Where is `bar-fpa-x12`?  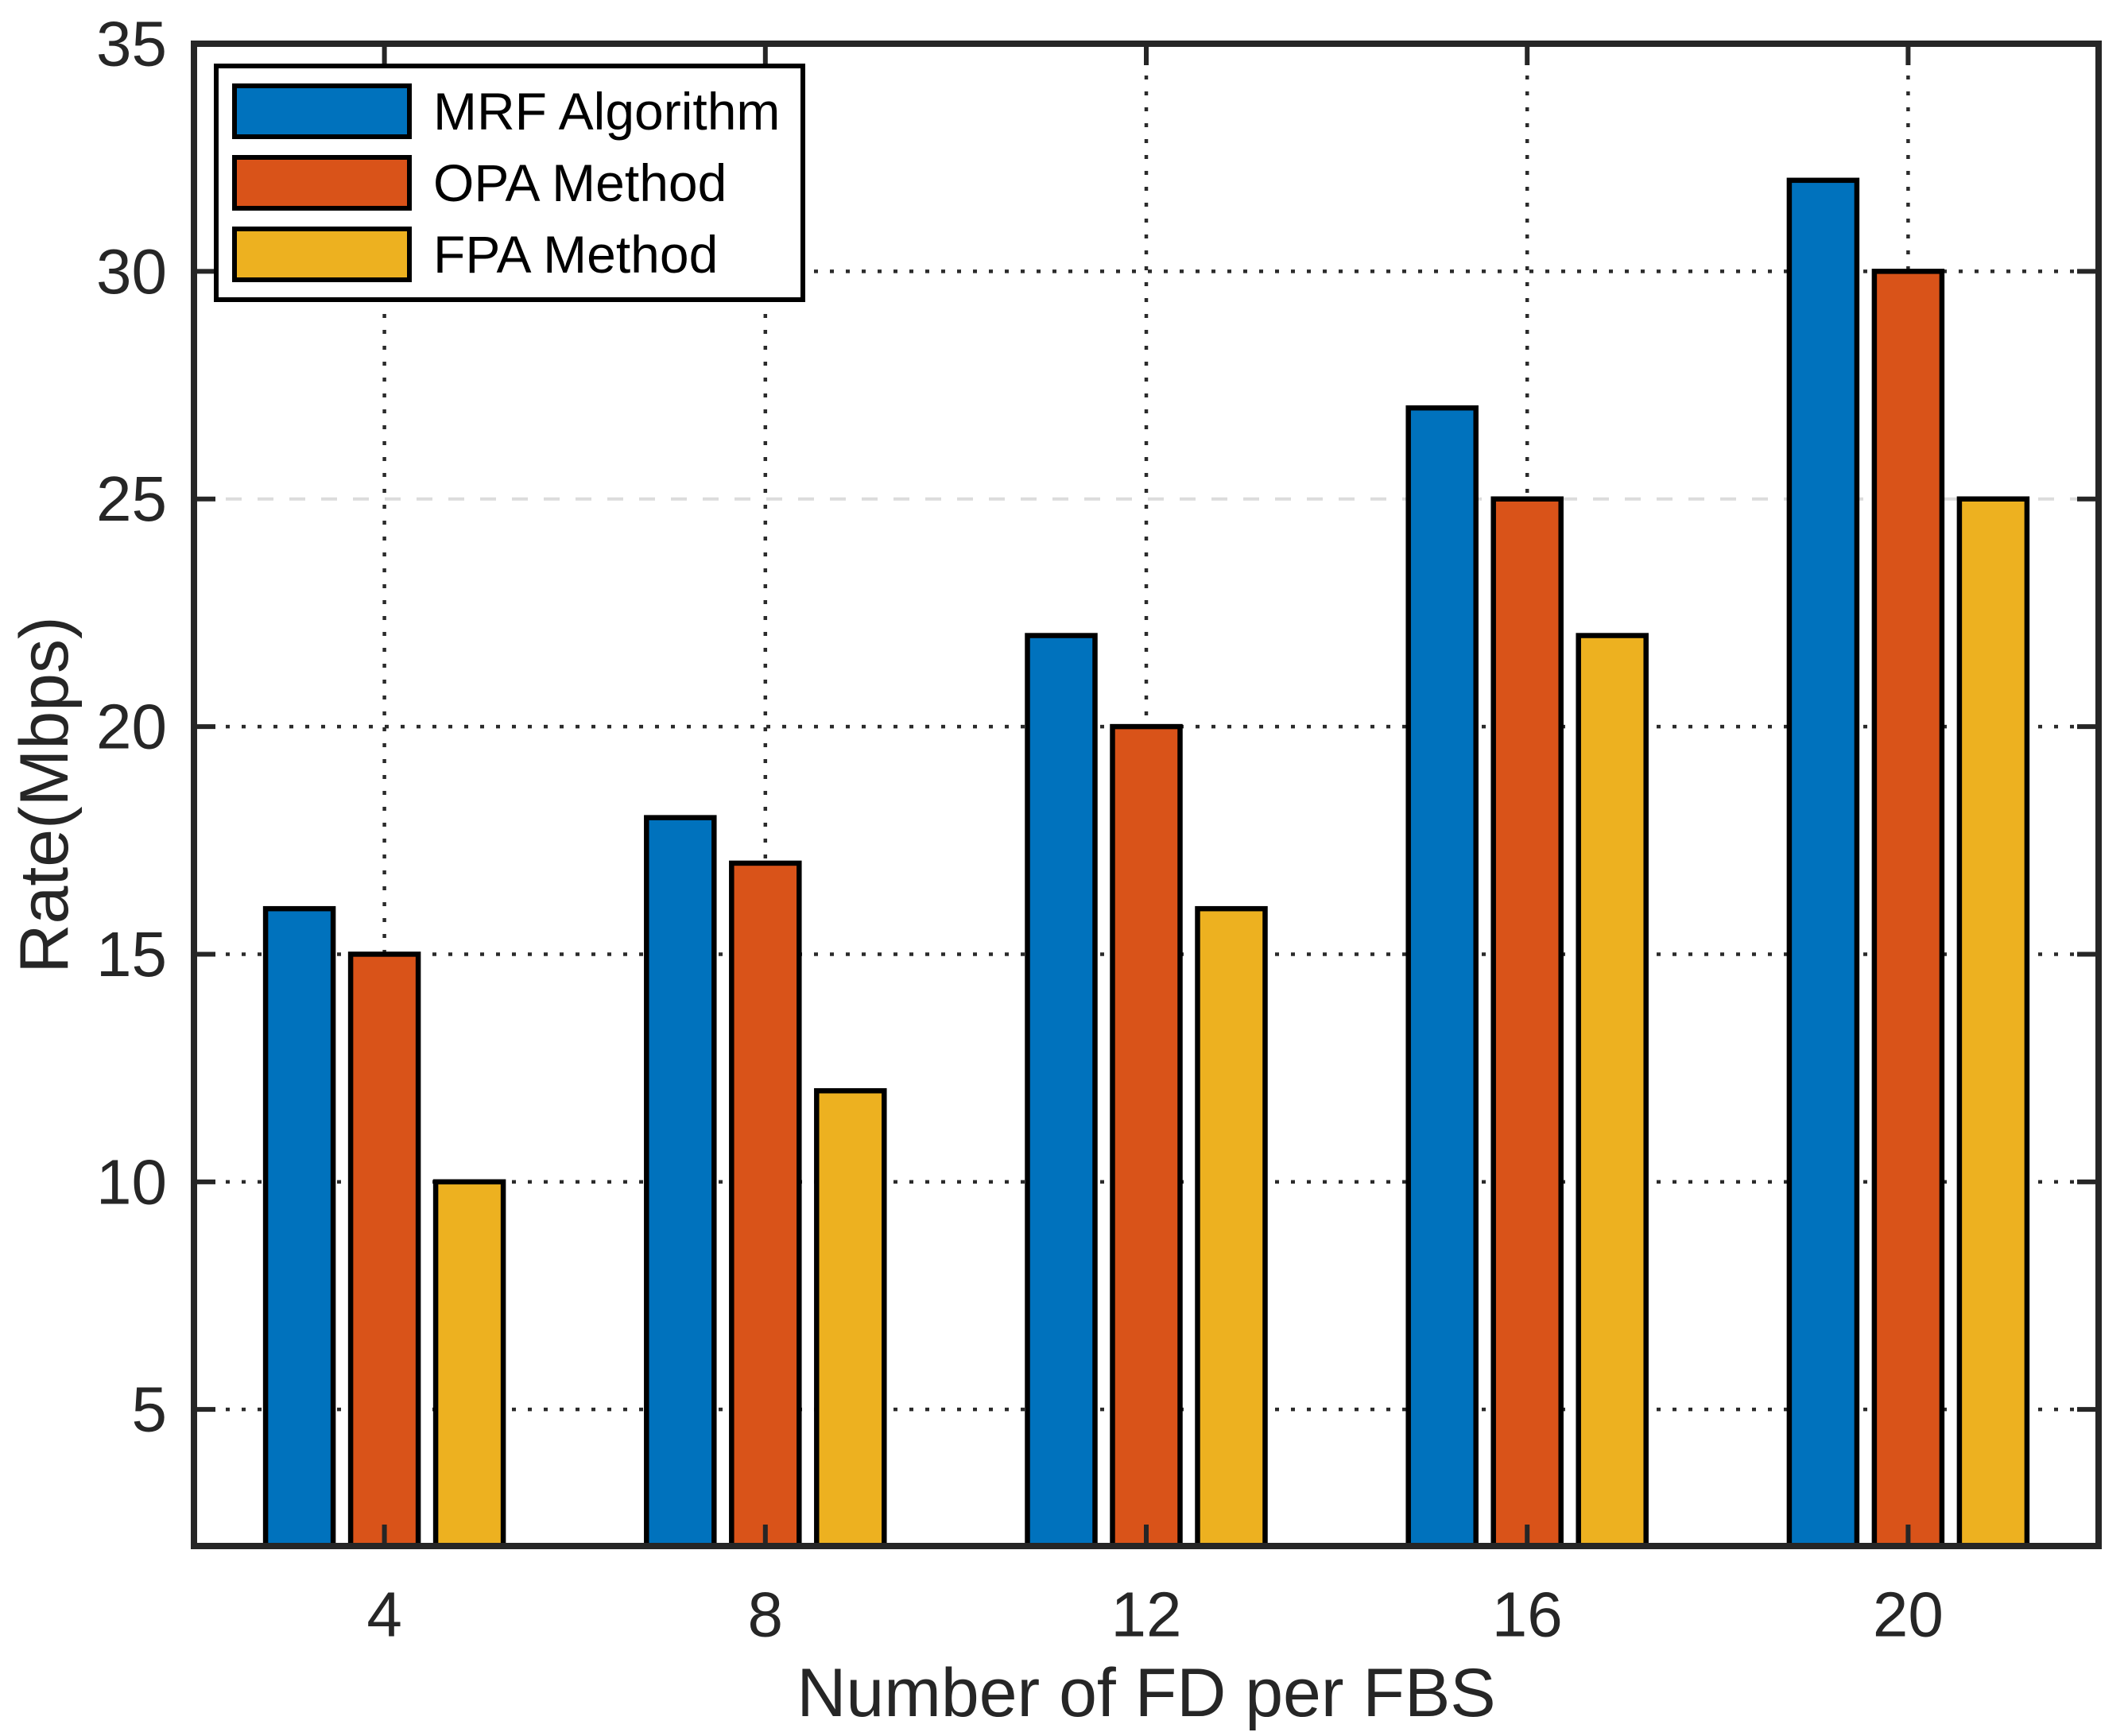 bar-fpa-x12 is located at coordinates (1231, 1227).